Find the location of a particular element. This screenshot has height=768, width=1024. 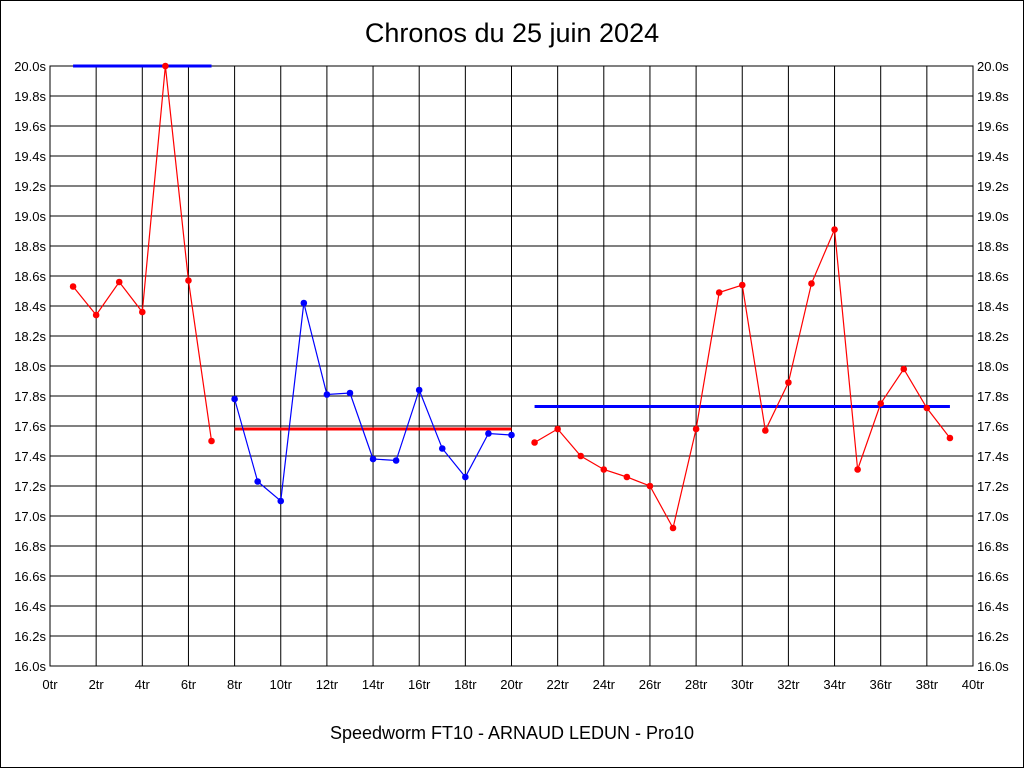

x-tick-label: 6tr is located at coordinates (189, 684).